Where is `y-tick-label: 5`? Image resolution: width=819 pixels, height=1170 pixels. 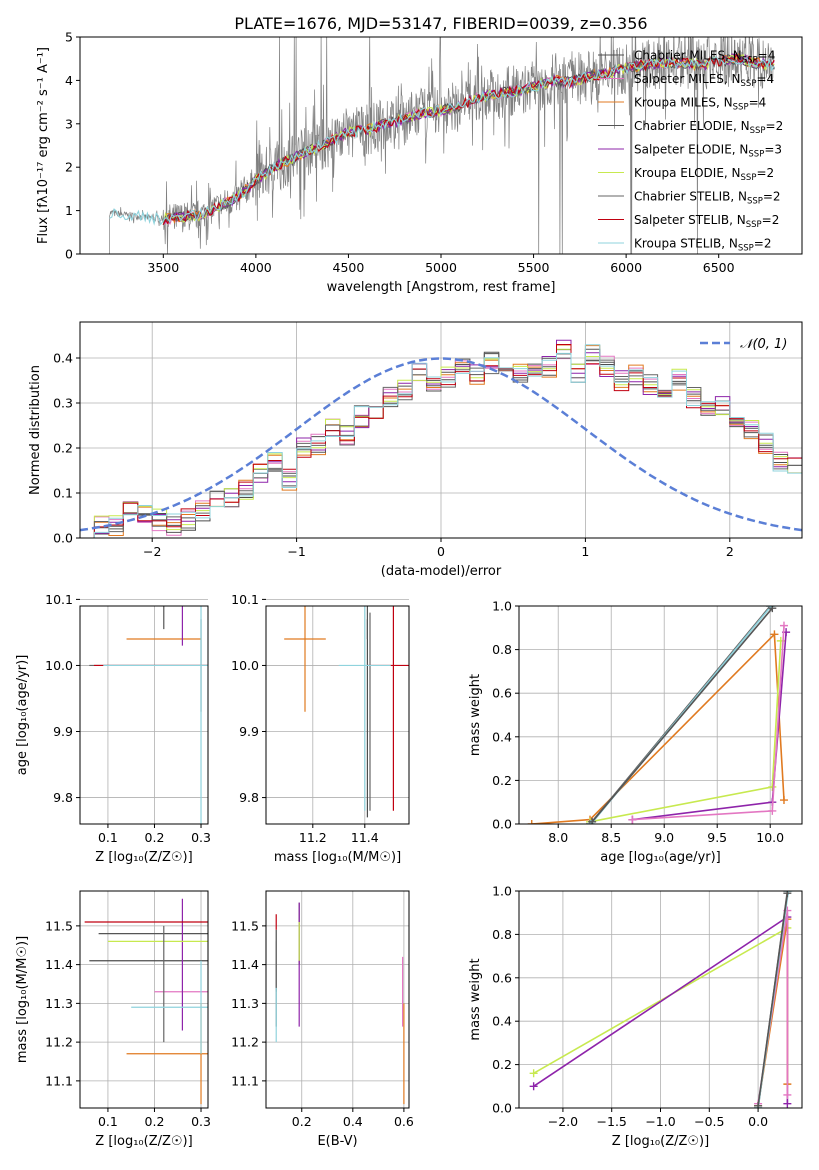
y-tick-label: 5 is located at coordinates (69, 37).